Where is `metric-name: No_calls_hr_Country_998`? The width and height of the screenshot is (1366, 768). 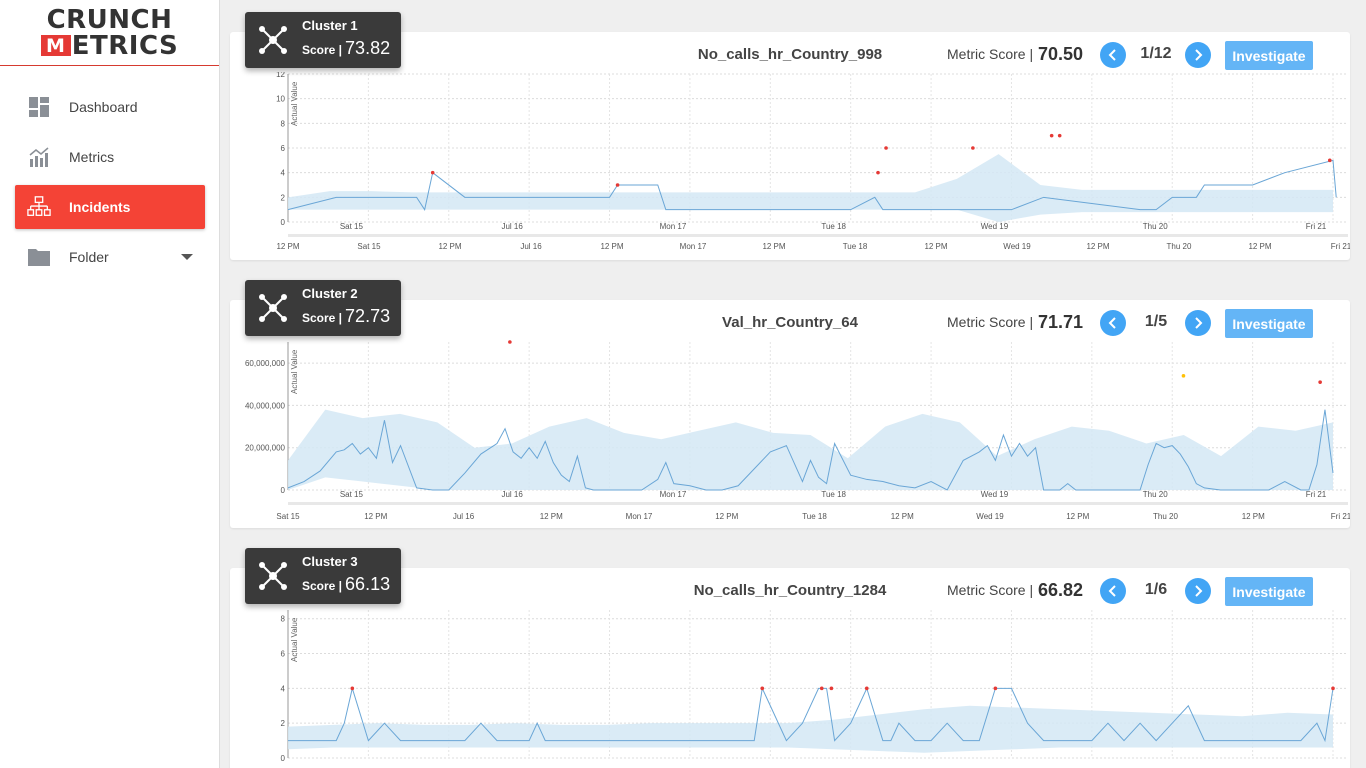 metric-name: No_calls_hr_Country_998 is located at coordinates (790, 54).